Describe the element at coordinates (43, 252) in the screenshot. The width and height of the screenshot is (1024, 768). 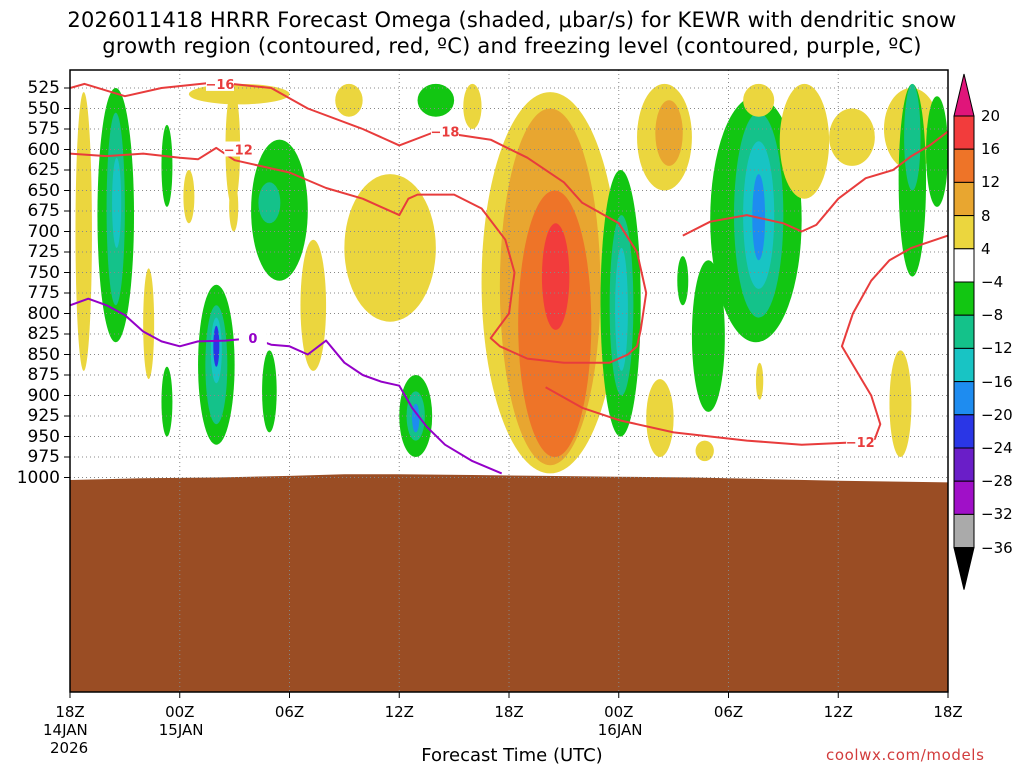
I see `y-tick-label: 725` at that location.